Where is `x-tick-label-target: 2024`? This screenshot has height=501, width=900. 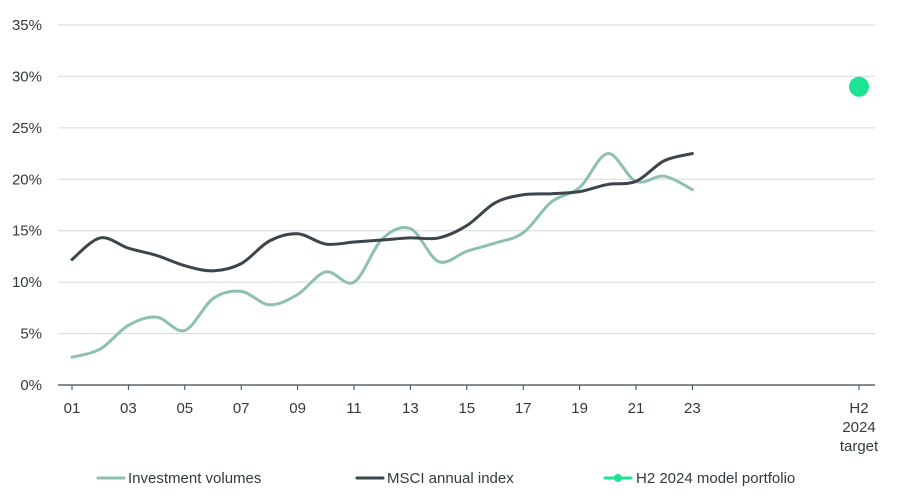 x-tick-label-target: 2024 is located at coordinates (858, 427).